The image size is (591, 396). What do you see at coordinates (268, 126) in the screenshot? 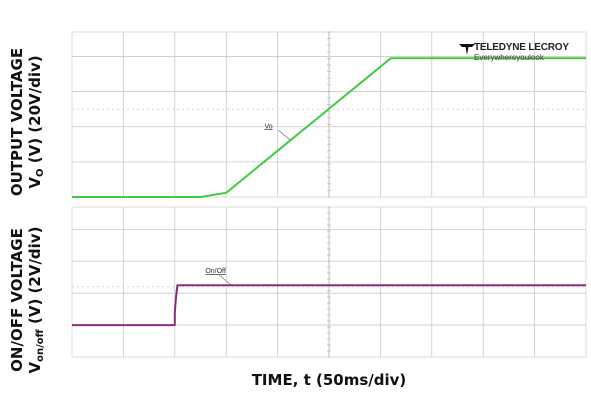
I see `trace-label-vo: Vo` at bounding box center [268, 126].